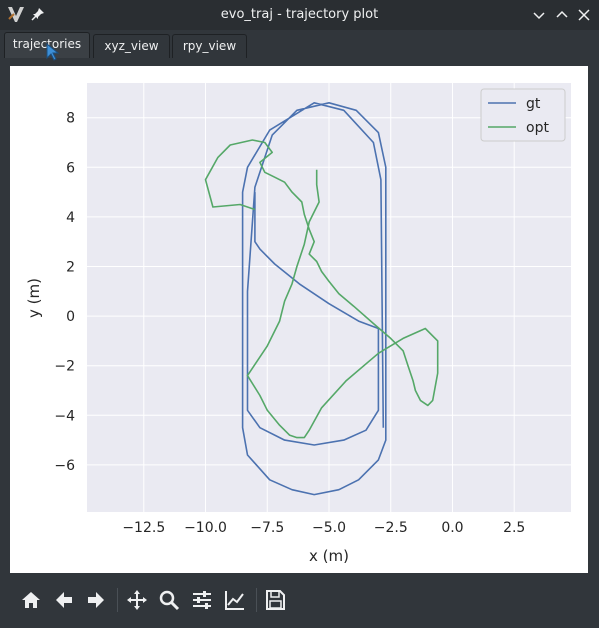  I want to click on legend-label-opt: opt, so click(537, 128).